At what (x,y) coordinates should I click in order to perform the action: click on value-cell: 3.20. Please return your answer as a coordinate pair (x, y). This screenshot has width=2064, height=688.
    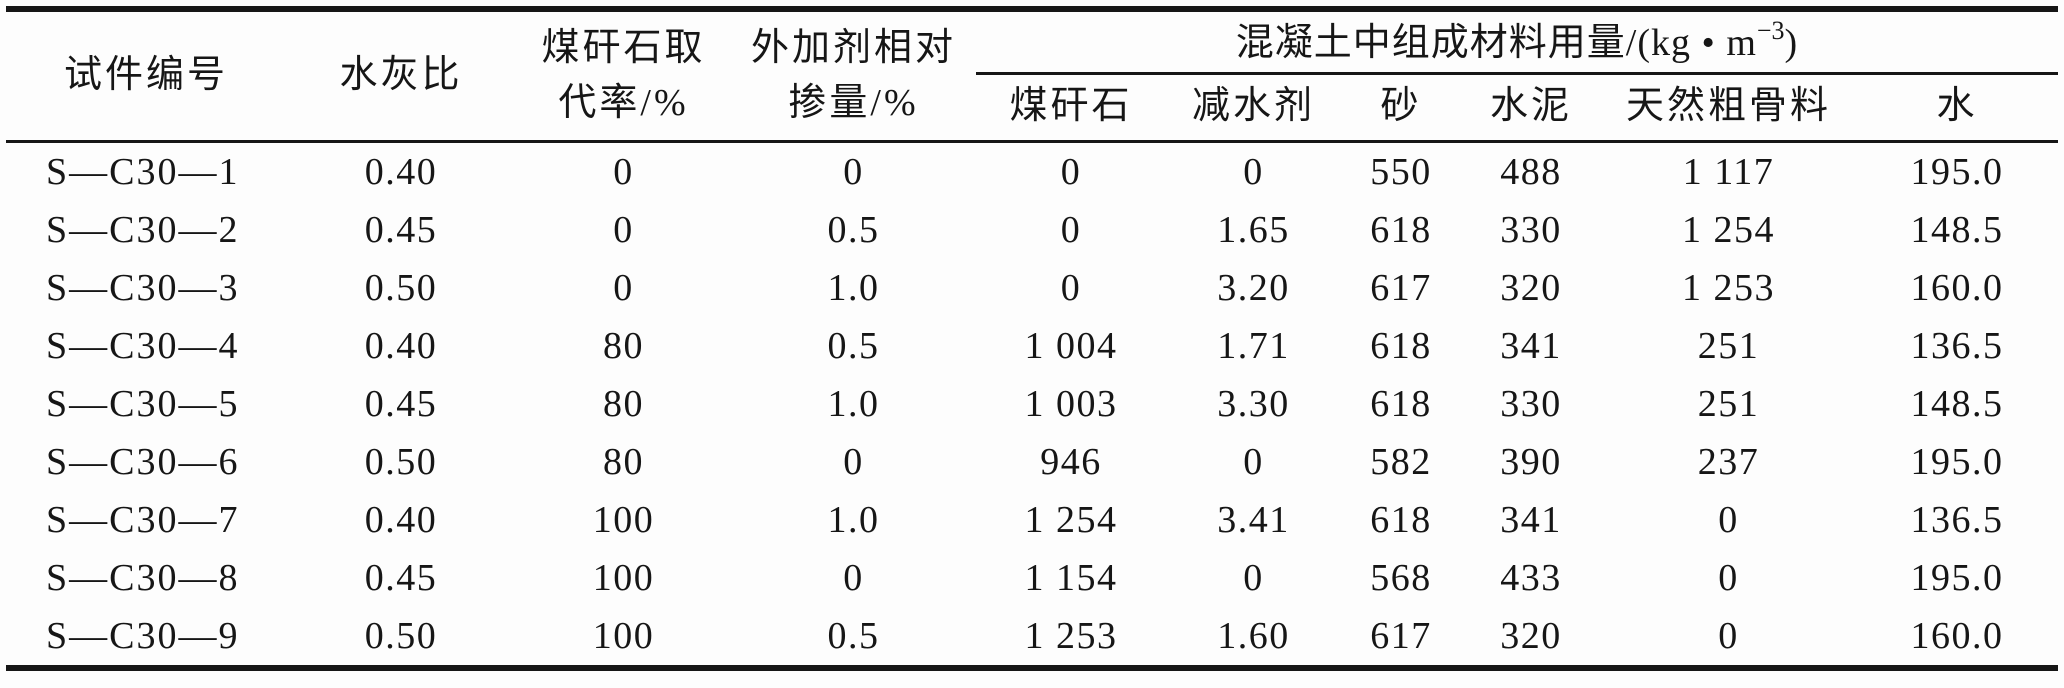
    Looking at the image, I should click on (1253, 287).